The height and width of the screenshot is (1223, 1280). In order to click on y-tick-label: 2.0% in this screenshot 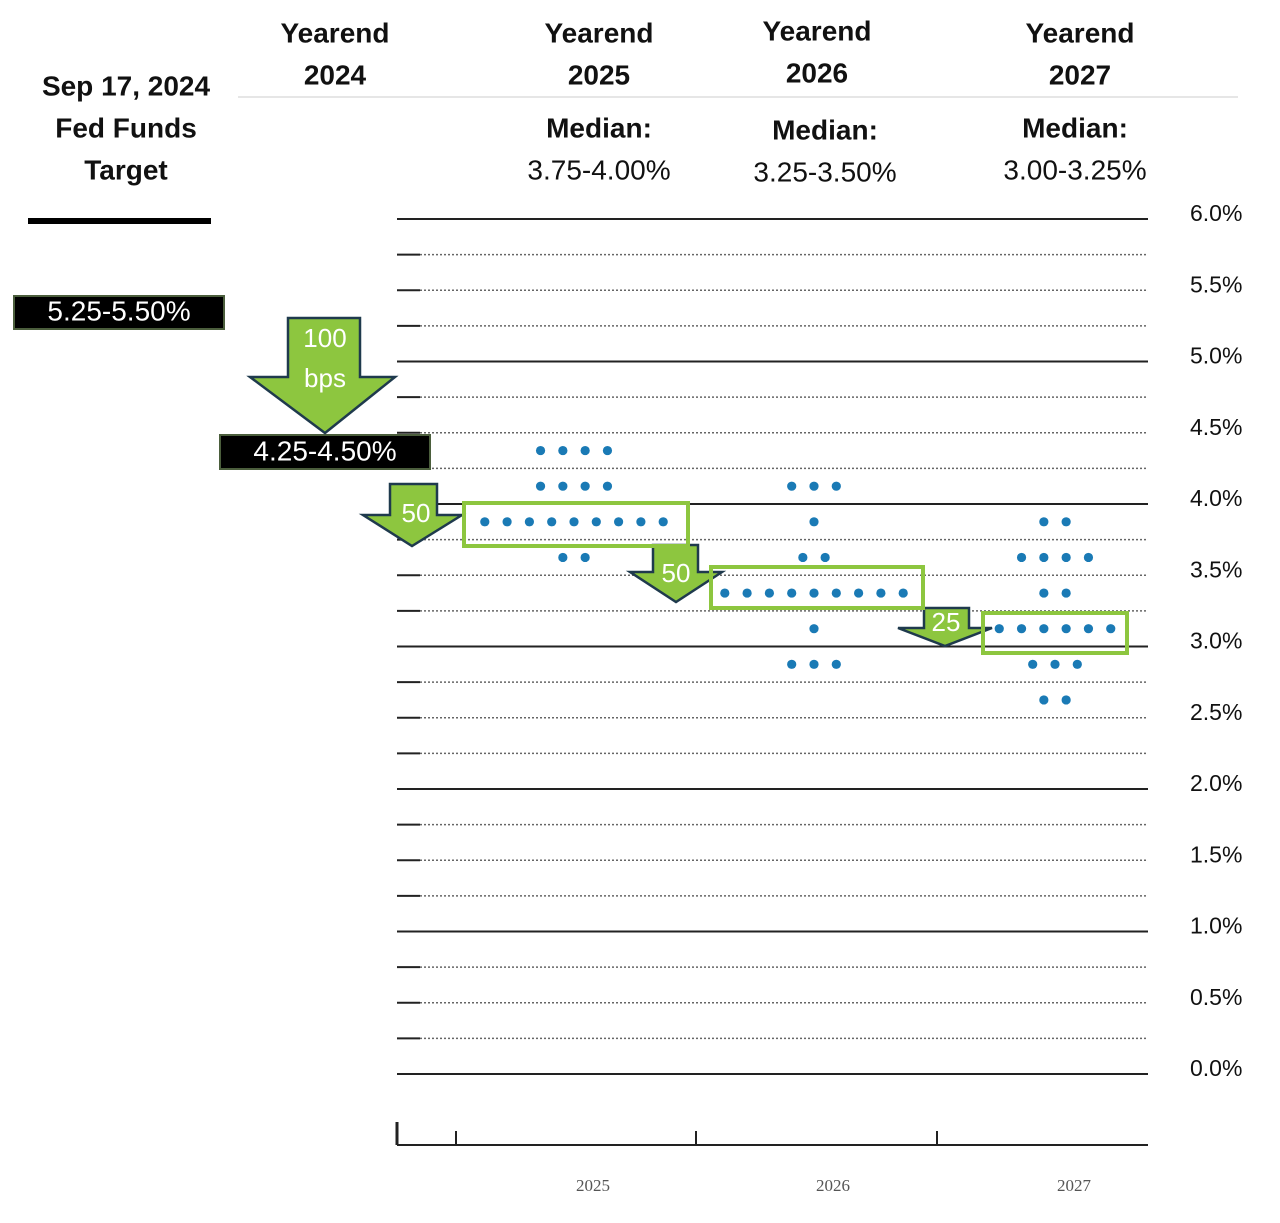, I will do `click(1216, 783)`.